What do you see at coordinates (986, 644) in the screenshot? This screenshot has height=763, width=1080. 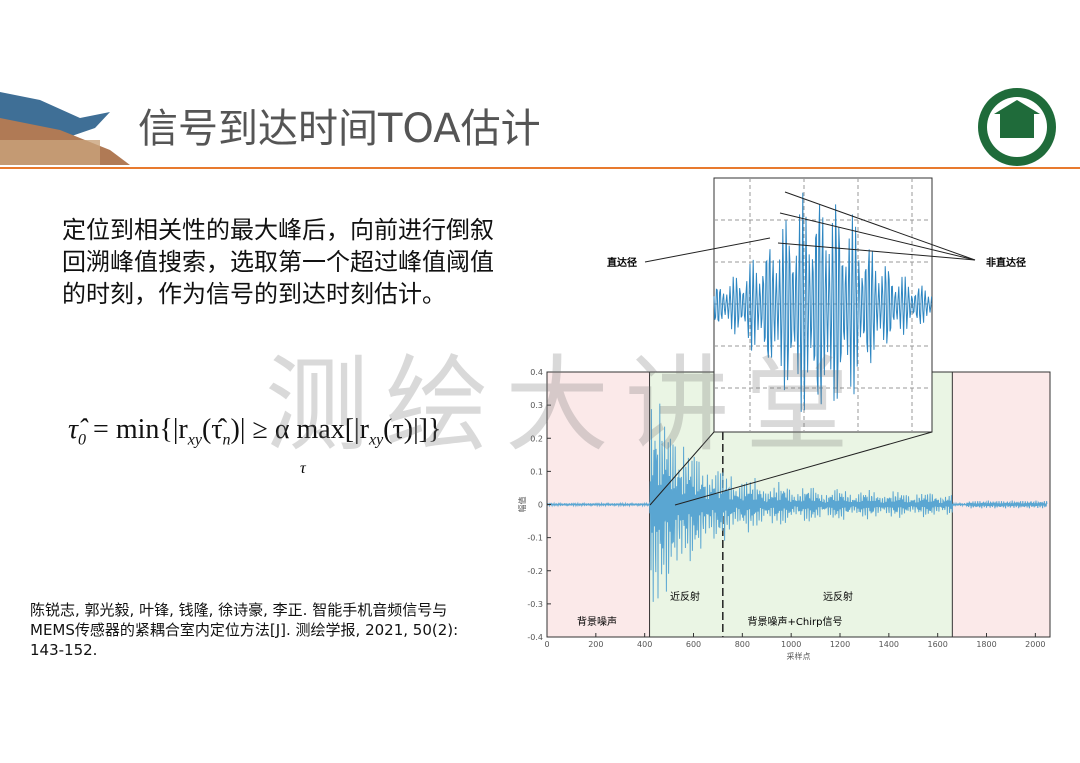 I see `x-tick-label: 1800` at bounding box center [986, 644].